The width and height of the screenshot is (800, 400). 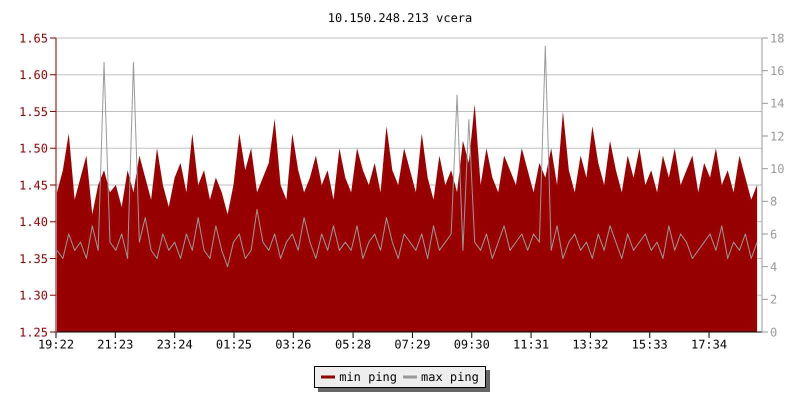 I want to click on y2-tick-label: 2, so click(x=774, y=299).